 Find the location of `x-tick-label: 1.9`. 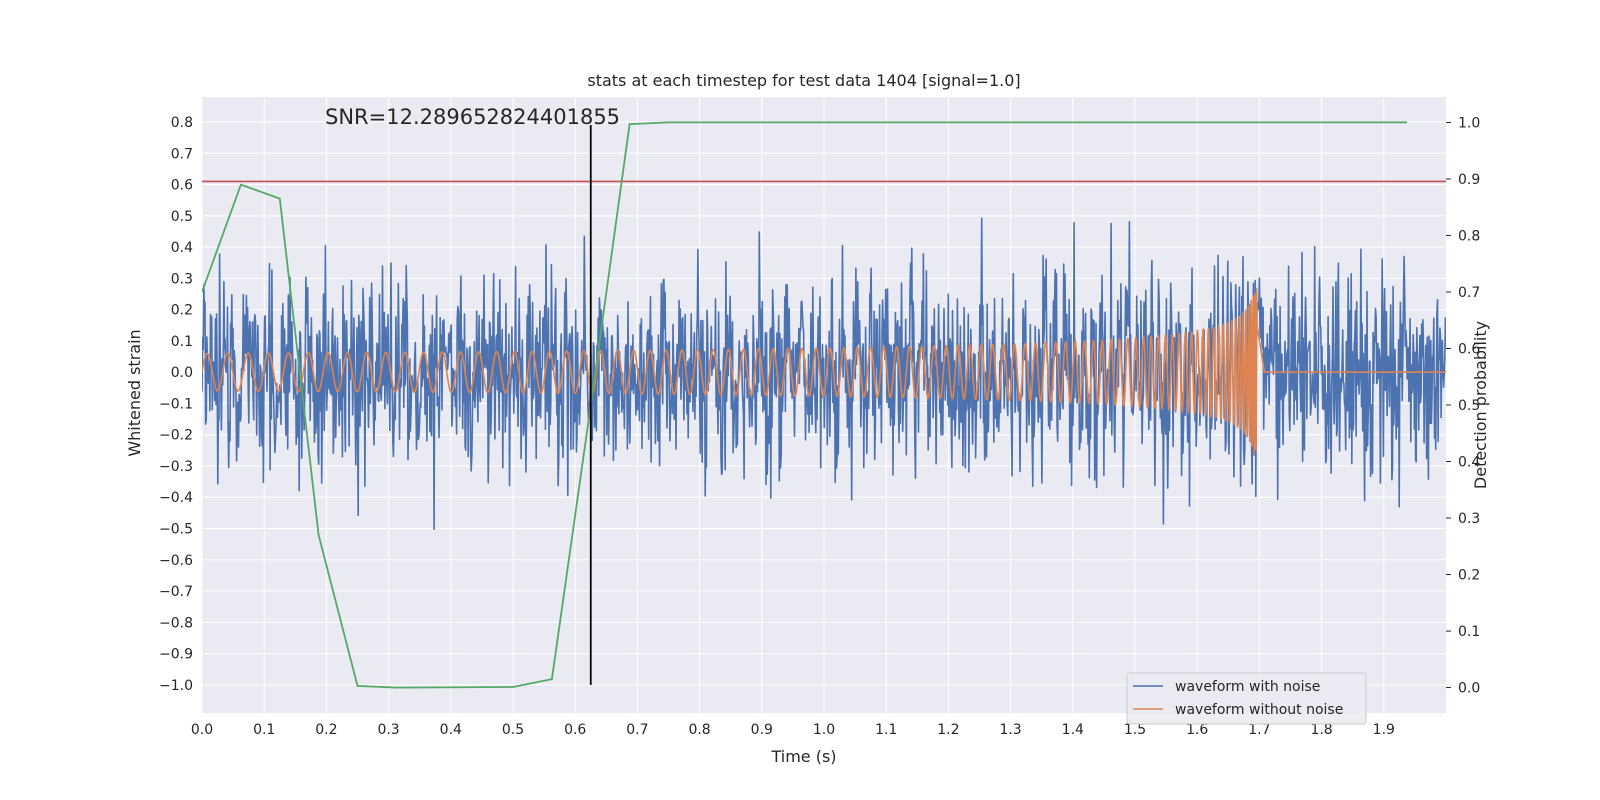

x-tick-label: 1.9 is located at coordinates (1384, 730).